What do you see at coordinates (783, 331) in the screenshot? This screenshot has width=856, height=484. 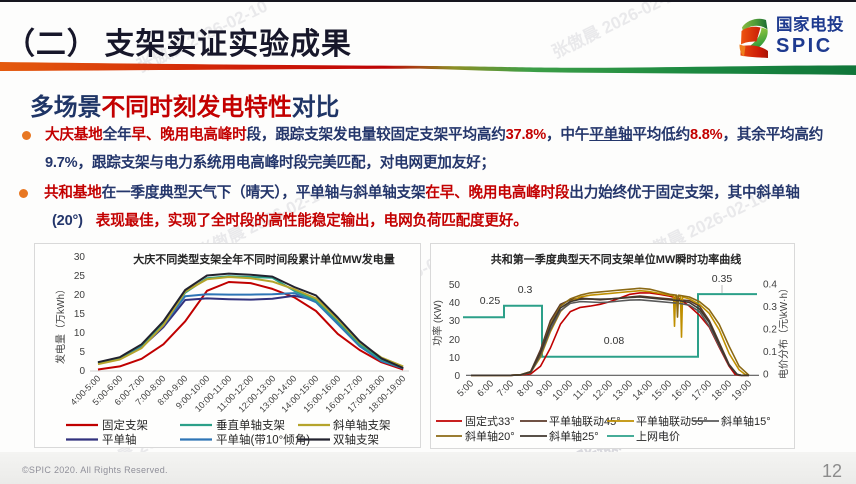 I see `svg-text: 电价分布（元\kW·h）` at bounding box center [783, 331].